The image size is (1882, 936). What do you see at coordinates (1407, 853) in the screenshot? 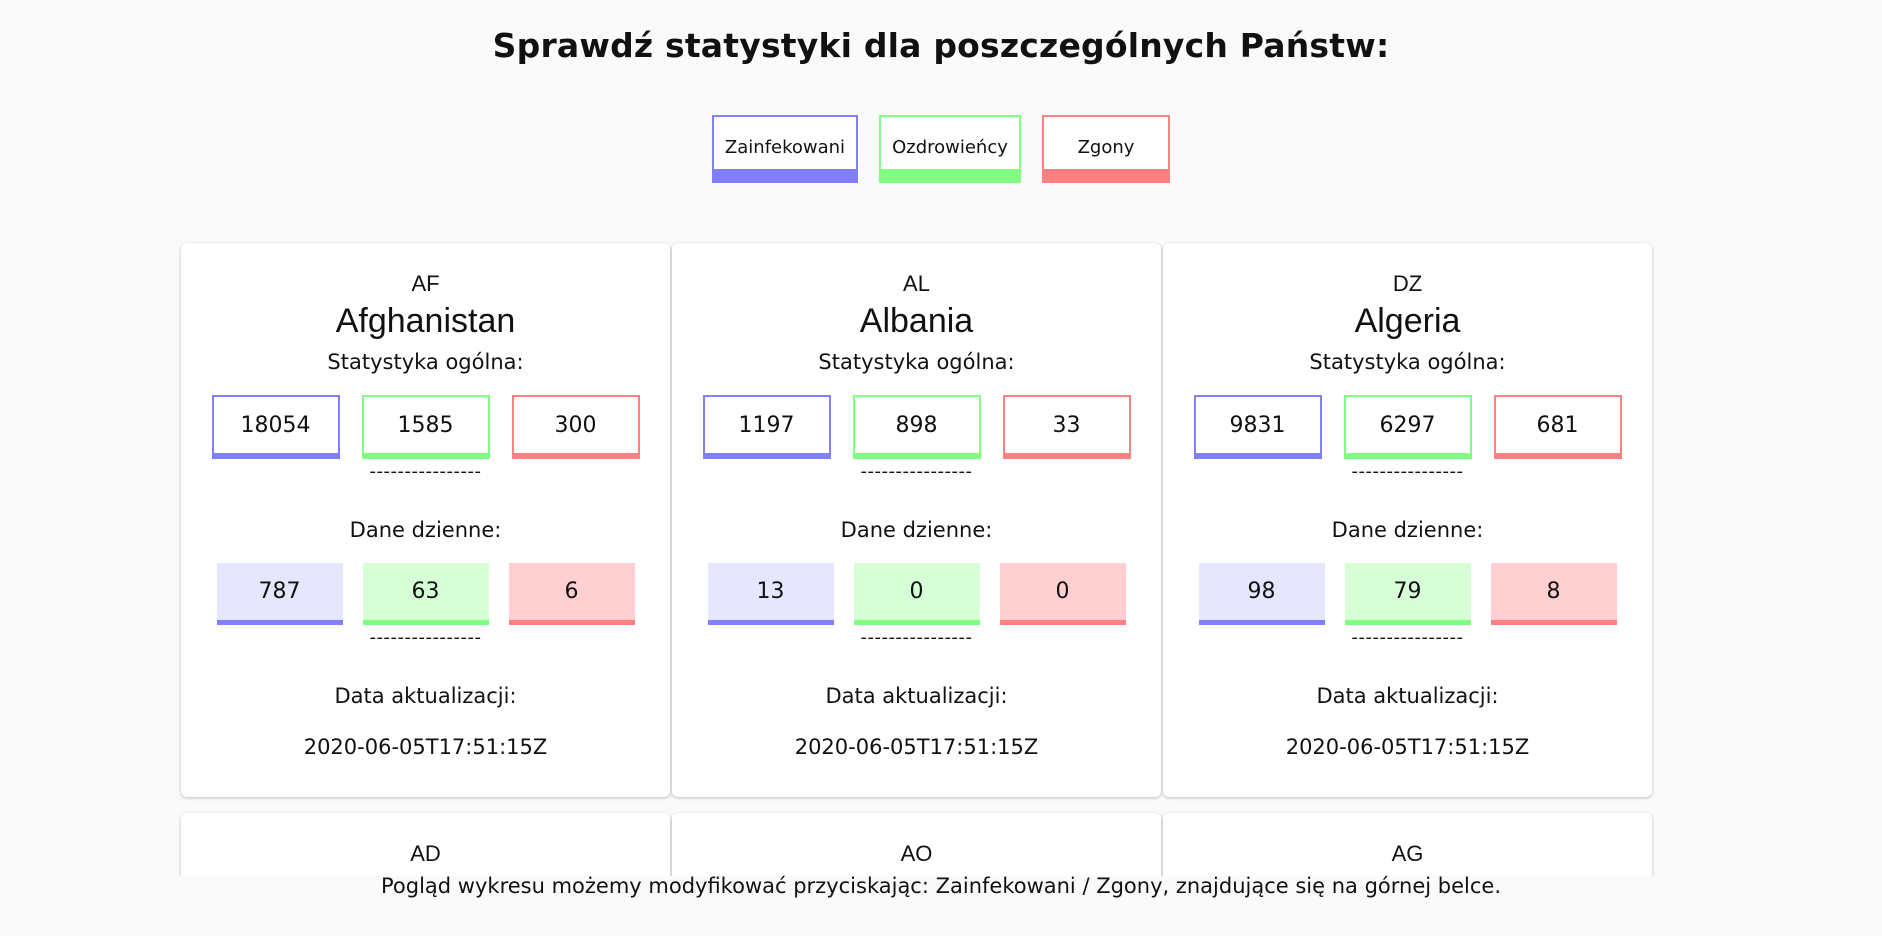
I see `country-code: AG` at bounding box center [1407, 853].